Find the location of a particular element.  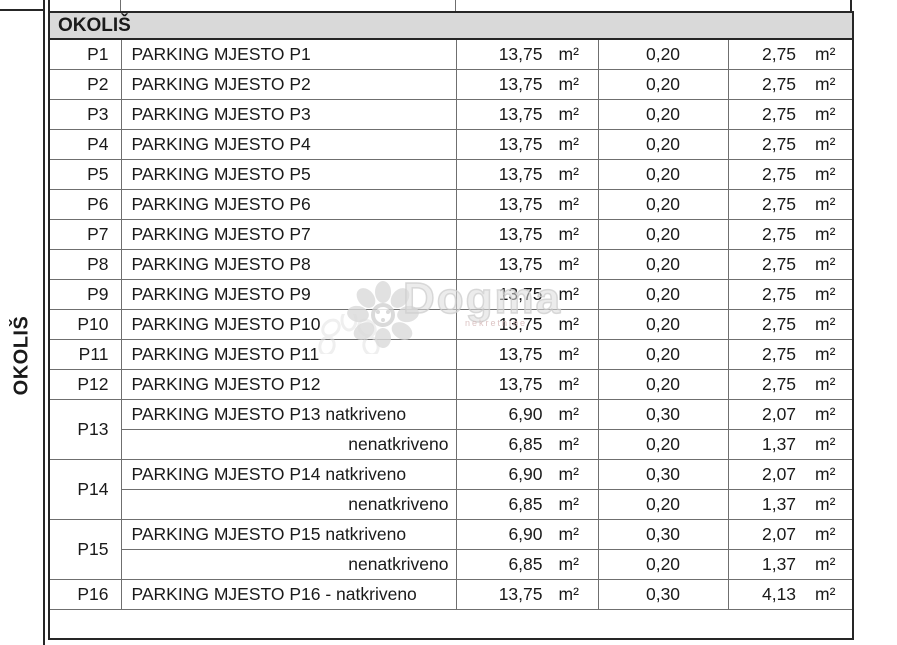

description-cell: PARKING MJESTO P15 natkriveno is located at coordinates (288, 534).